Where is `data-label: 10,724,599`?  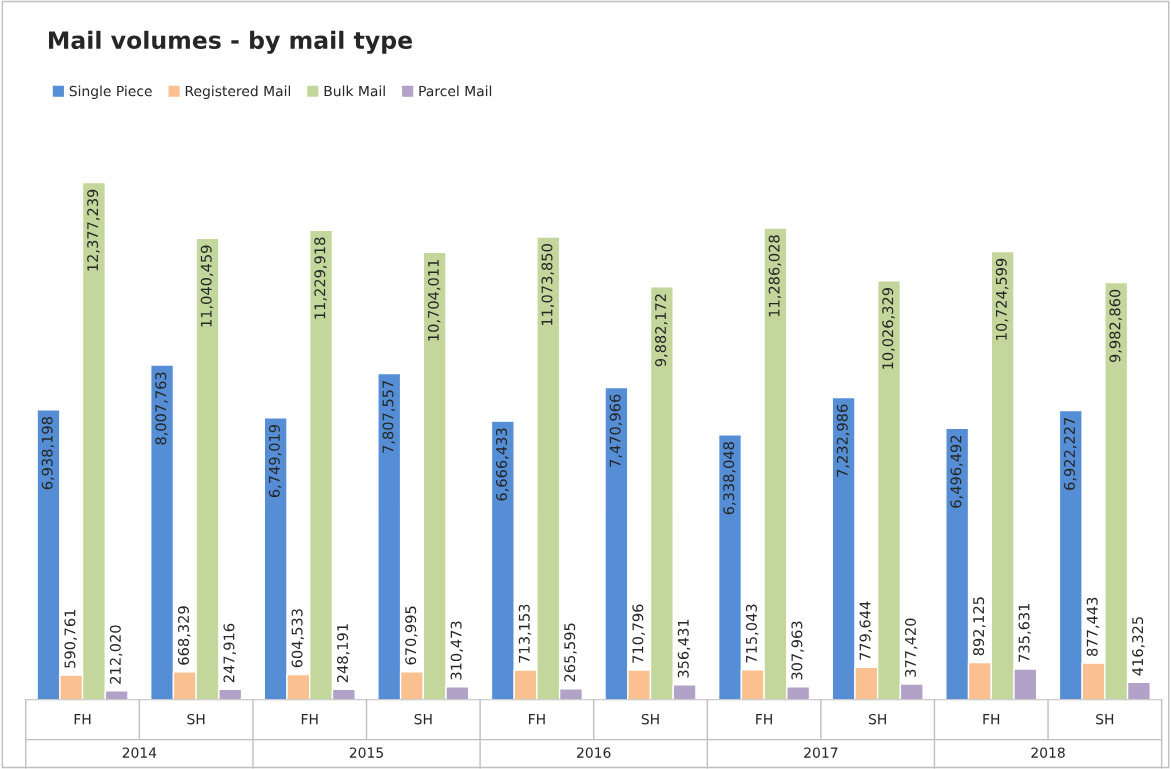 data-label: 10,724,599 is located at coordinates (1002, 299).